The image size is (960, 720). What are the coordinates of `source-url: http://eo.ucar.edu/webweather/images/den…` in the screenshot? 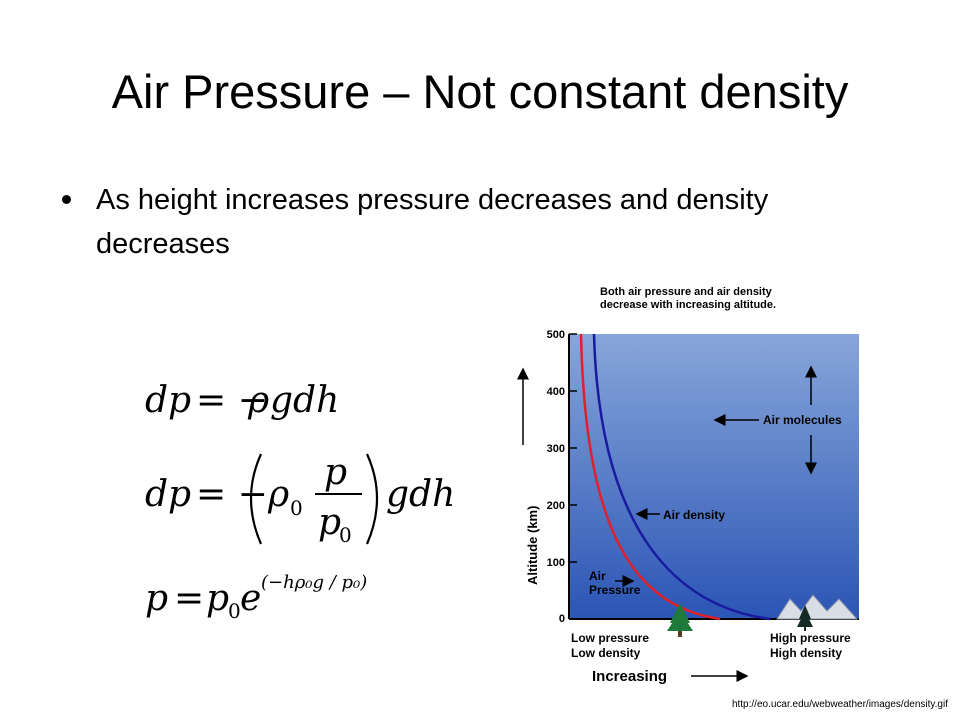 It's located at (839, 704).